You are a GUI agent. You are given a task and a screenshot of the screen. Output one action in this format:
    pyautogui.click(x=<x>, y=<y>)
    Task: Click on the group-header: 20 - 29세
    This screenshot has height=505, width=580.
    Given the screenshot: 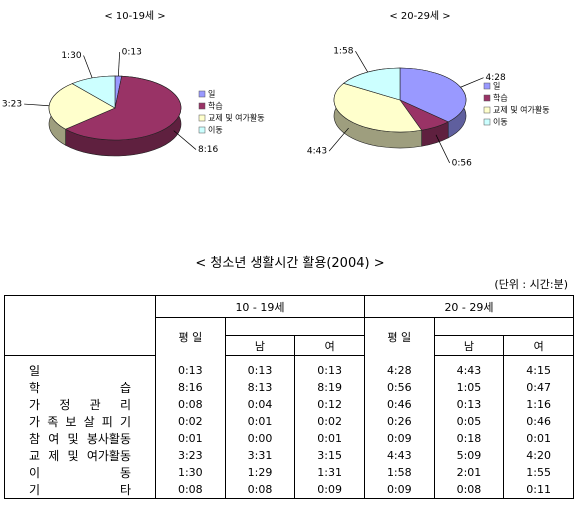 What is the action you would take?
    pyautogui.click(x=469, y=306)
    